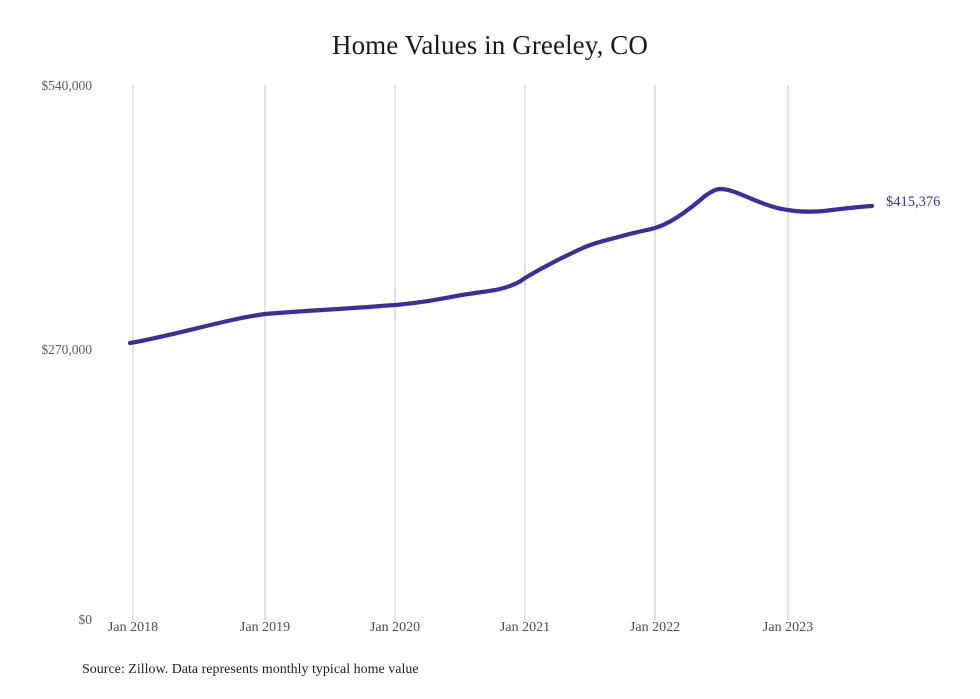  I want to click on series-end-value-label: $415,376, so click(913, 202).